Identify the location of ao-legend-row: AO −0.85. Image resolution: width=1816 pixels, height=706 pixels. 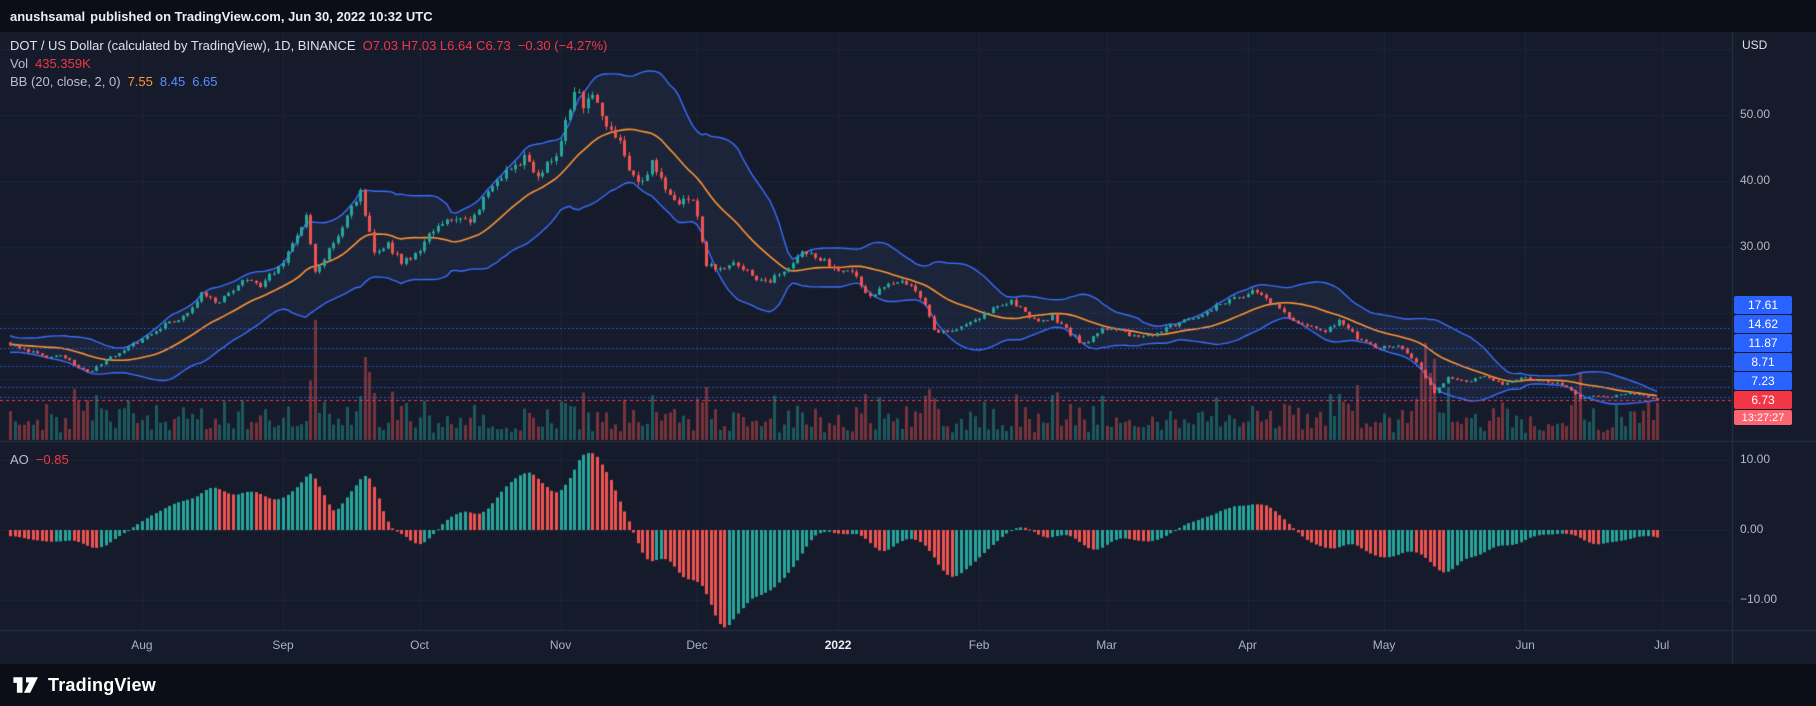
(39, 459).